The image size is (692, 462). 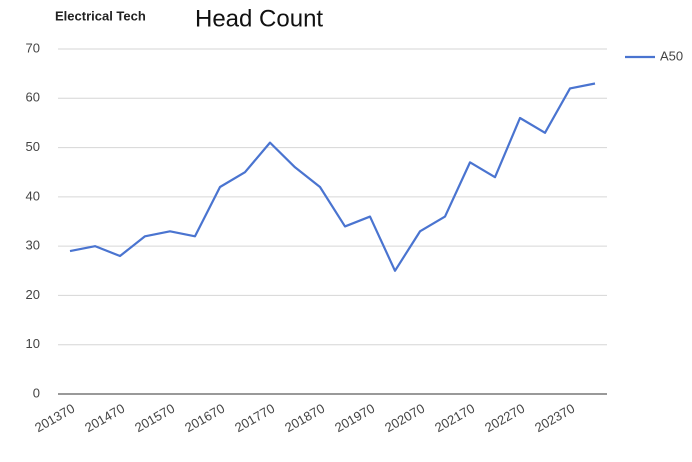 I want to click on y-tick-label: 30, so click(x=33, y=245).